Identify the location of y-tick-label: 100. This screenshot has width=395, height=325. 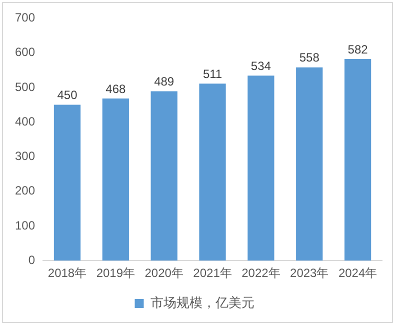
(25, 225).